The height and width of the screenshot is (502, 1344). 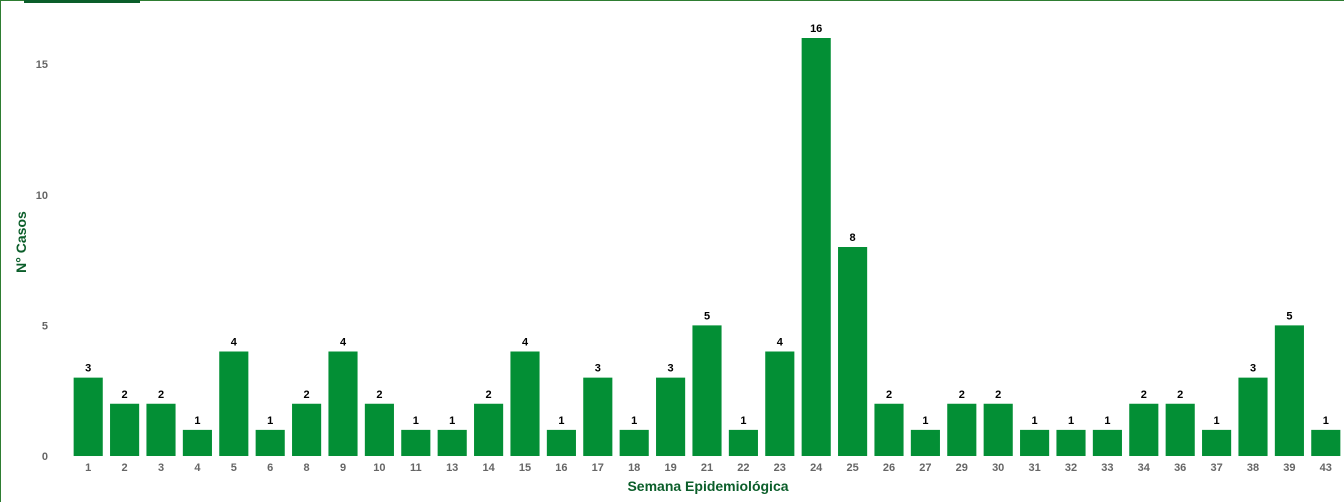 I want to click on data-label-week-6: 1, so click(x=270, y=421).